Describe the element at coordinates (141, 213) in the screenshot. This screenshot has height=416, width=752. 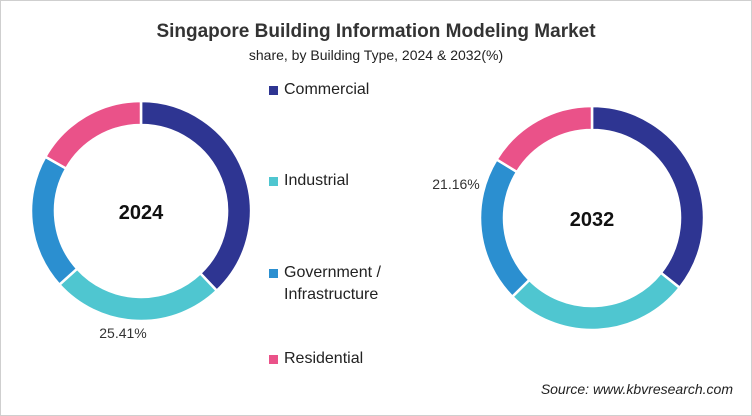
I see `donut-center-label: 2024` at that location.